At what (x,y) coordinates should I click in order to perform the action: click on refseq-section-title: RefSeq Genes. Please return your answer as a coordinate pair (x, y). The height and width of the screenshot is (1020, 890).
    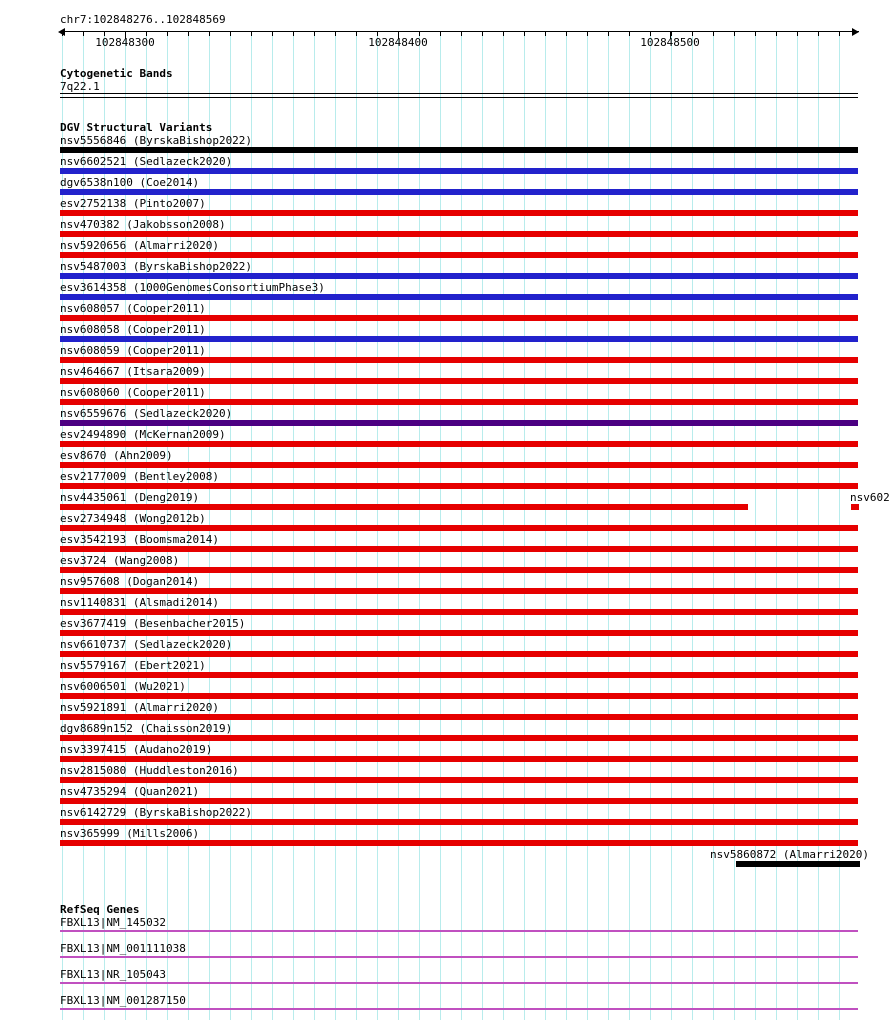
    Looking at the image, I should click on (100, 909).